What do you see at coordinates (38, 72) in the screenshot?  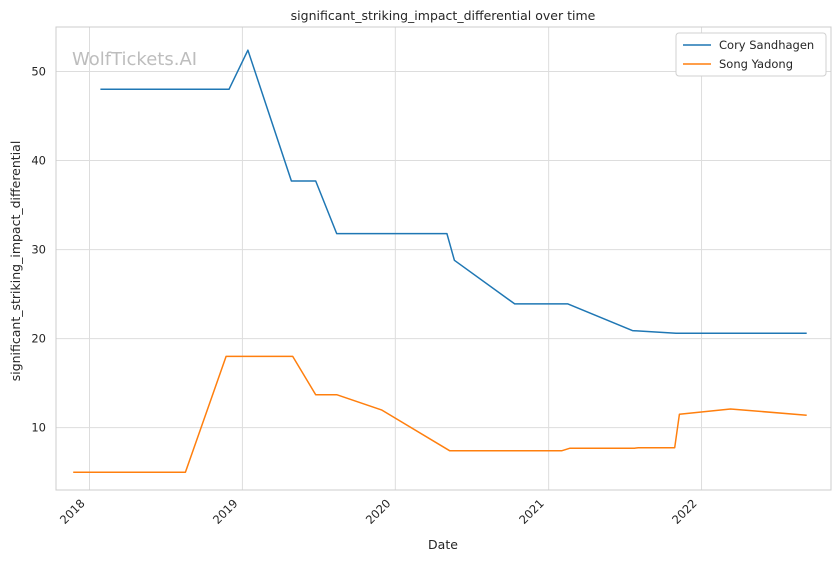 I see `y-tick-label: 50` at bounding box center [38, 72].